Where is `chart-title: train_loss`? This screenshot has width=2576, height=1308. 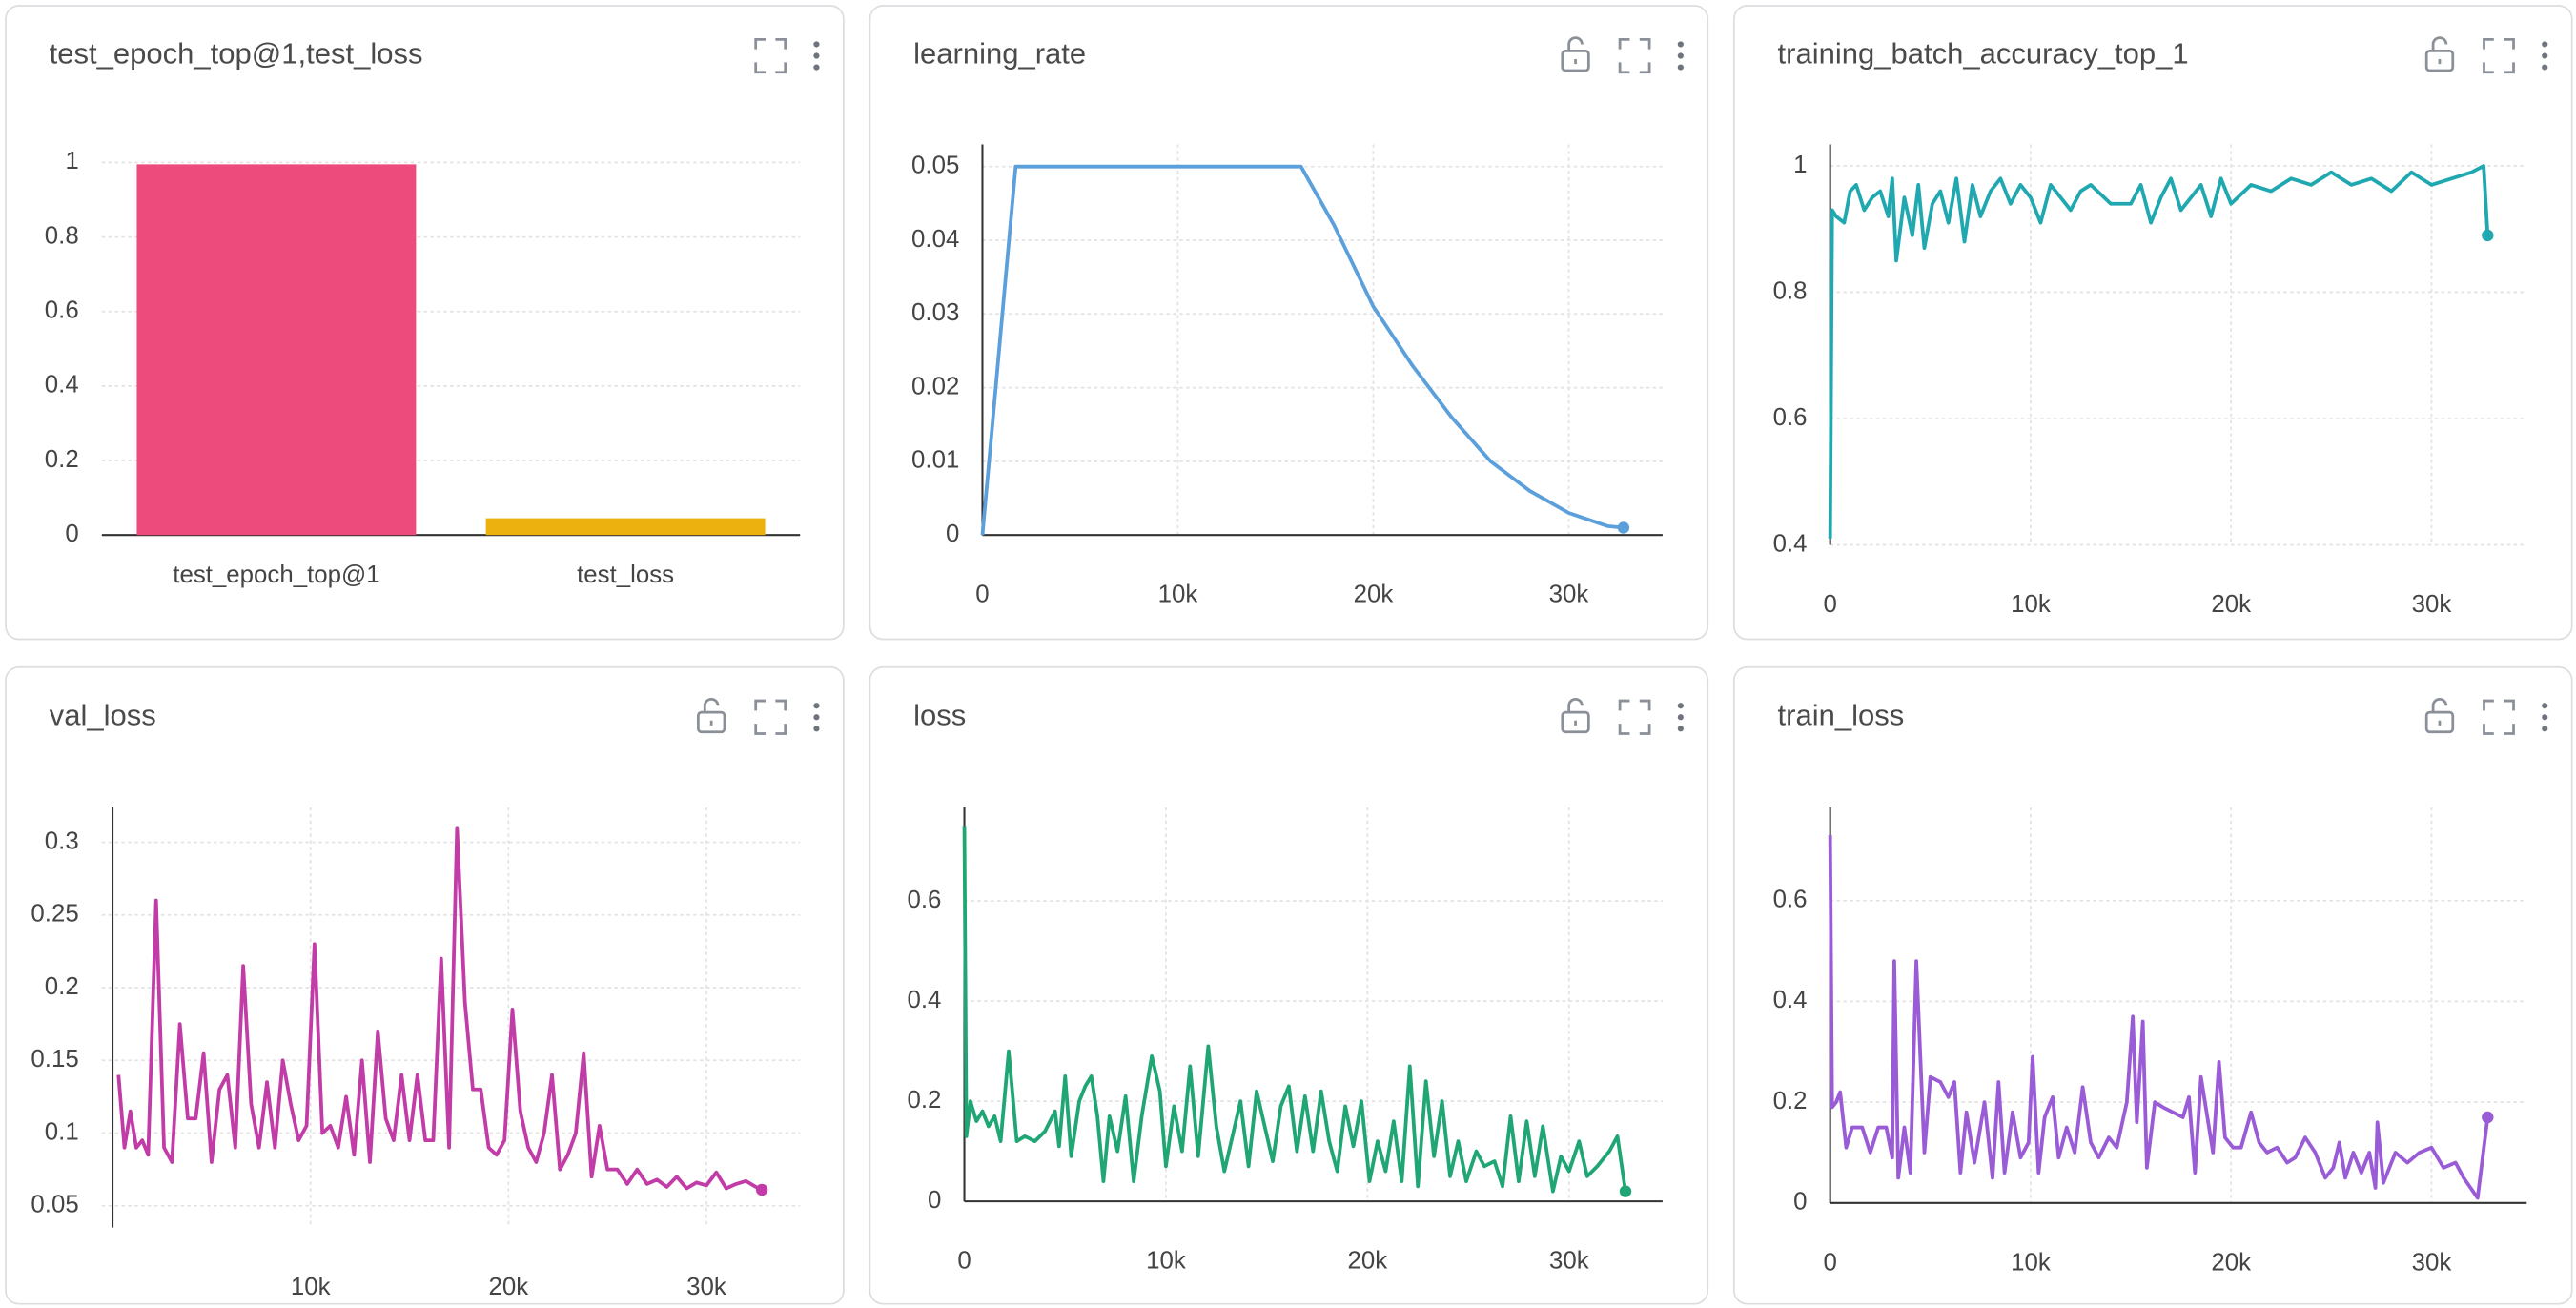 chart-title: train_loss is located at coordinates (1841, 714).